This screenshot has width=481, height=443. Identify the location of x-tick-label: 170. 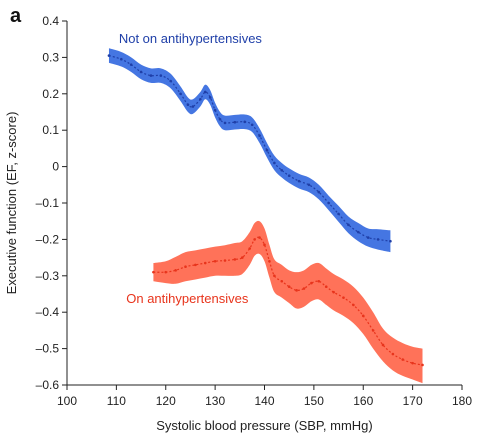
(413, 401).